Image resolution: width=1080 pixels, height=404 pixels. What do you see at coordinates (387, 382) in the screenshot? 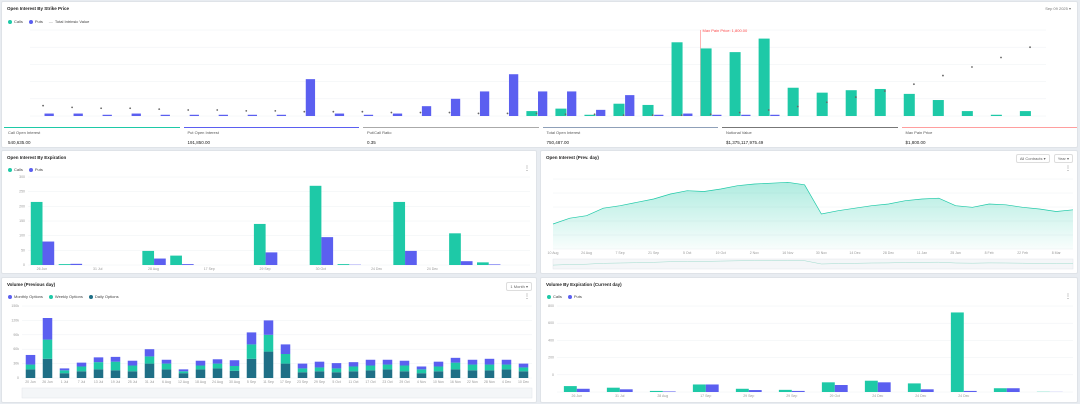
I see `x-tick-label: 23 Oct` at bounding box center [387, 382].